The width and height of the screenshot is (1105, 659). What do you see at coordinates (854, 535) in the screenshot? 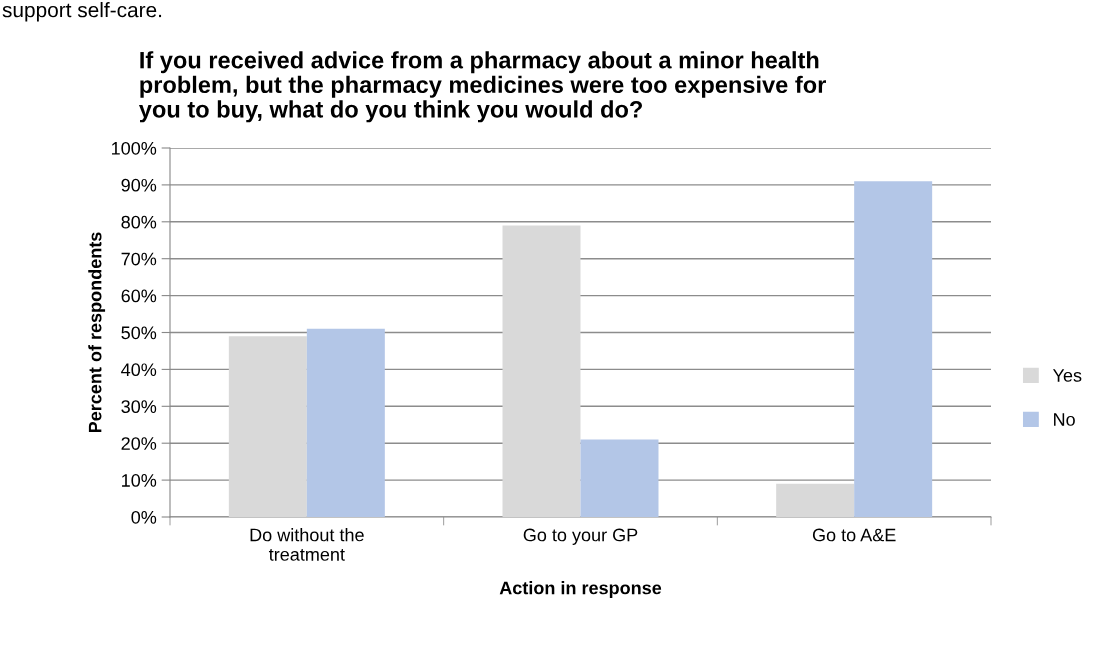
I see `x-tick-label: Go to A&E` at bounding box center [854, 535].